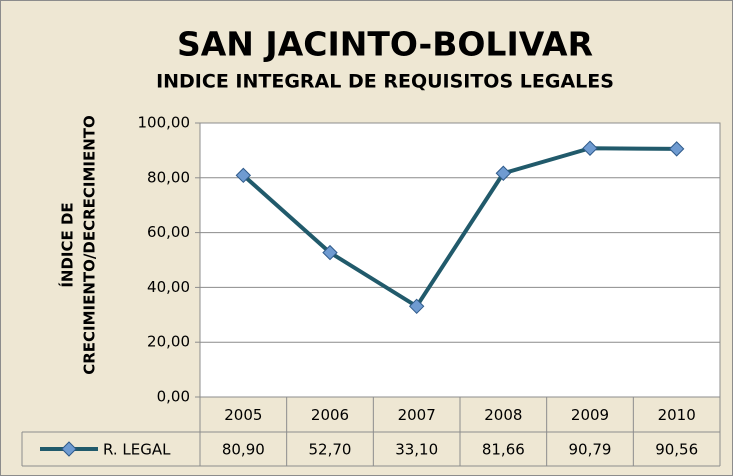 The height and width of the screenshot is (476, 733). What do you see at coordinates (67, 244) in the screenshot?
I see `y-axis-label: ÍNDICE DE` at bounding box center [67, 244].